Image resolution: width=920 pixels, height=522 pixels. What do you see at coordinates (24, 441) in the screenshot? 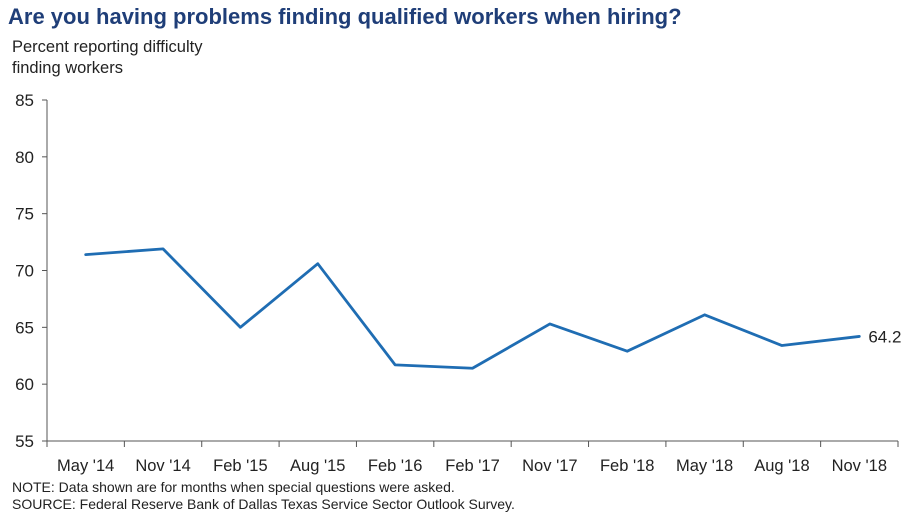
I see `y-tick-label: 55` at bounding box center [24, 441].